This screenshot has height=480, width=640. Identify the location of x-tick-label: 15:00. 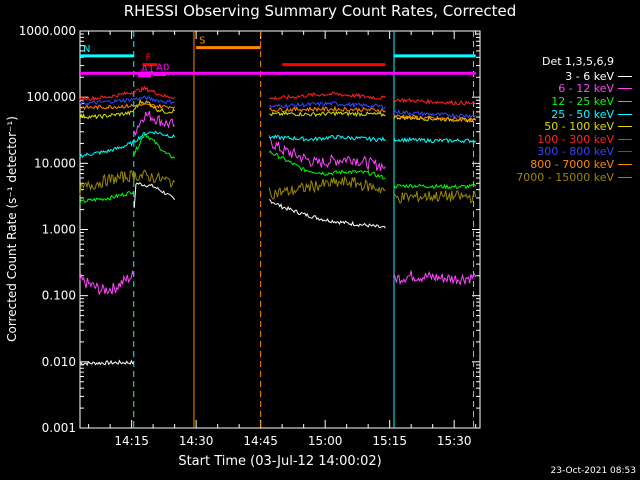
(325, 441).